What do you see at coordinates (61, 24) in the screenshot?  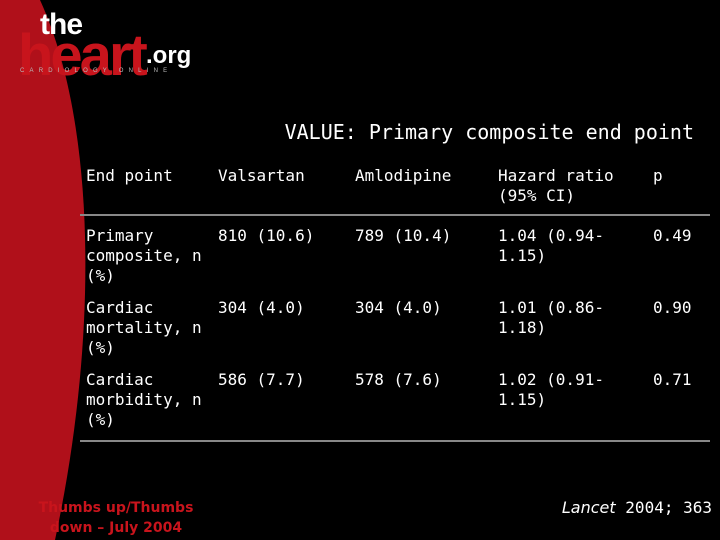 I see `logo-the: the` at bounding box center [61, 24].